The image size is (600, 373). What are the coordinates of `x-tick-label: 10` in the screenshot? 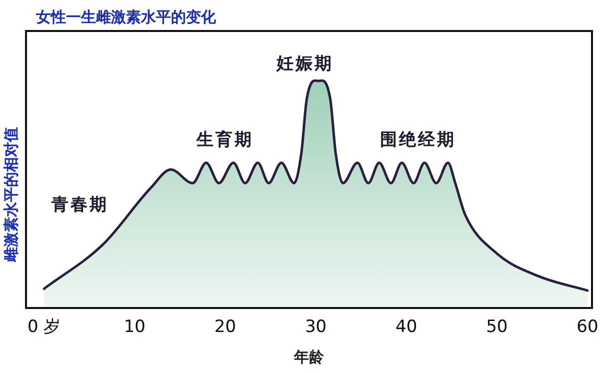 It's located at (135, 327).